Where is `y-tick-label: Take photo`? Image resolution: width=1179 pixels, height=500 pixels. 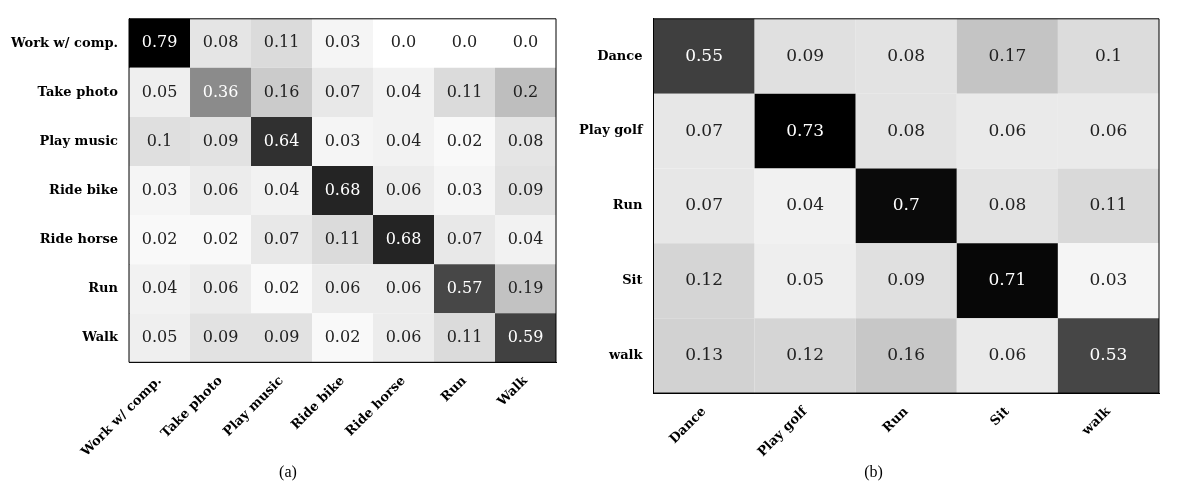 y-tick-label: Take photo is located at coordinates (78, 91).